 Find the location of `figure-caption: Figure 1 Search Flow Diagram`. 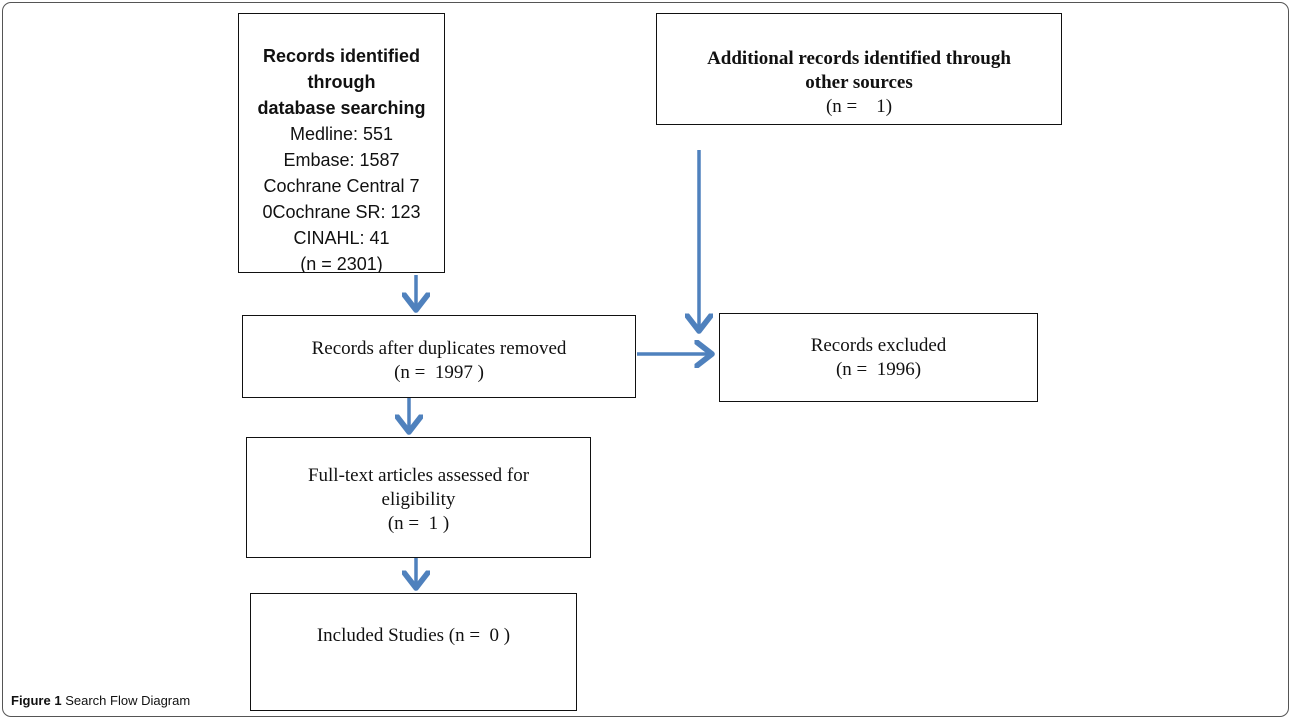

figure-caption: Figure 1 Search Flow Diagram is located at coordinates (100, 700).